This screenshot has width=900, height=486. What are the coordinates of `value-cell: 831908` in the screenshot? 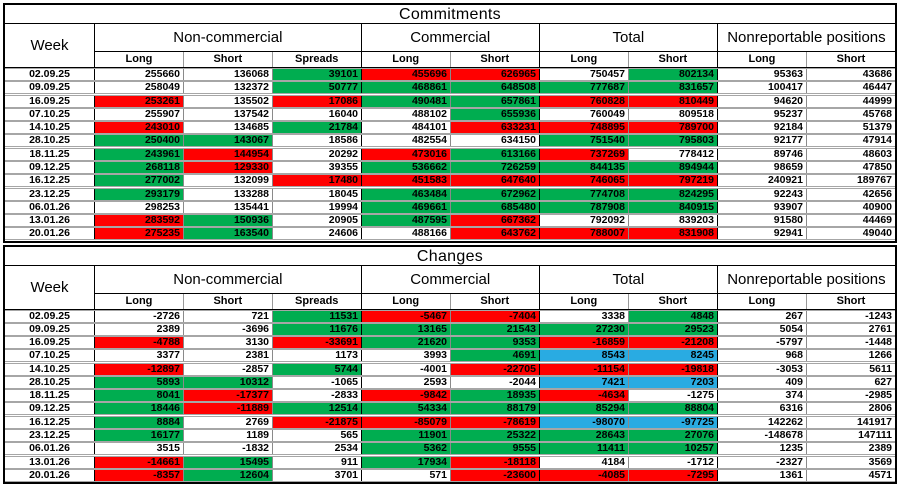 It's located at (673, 234).